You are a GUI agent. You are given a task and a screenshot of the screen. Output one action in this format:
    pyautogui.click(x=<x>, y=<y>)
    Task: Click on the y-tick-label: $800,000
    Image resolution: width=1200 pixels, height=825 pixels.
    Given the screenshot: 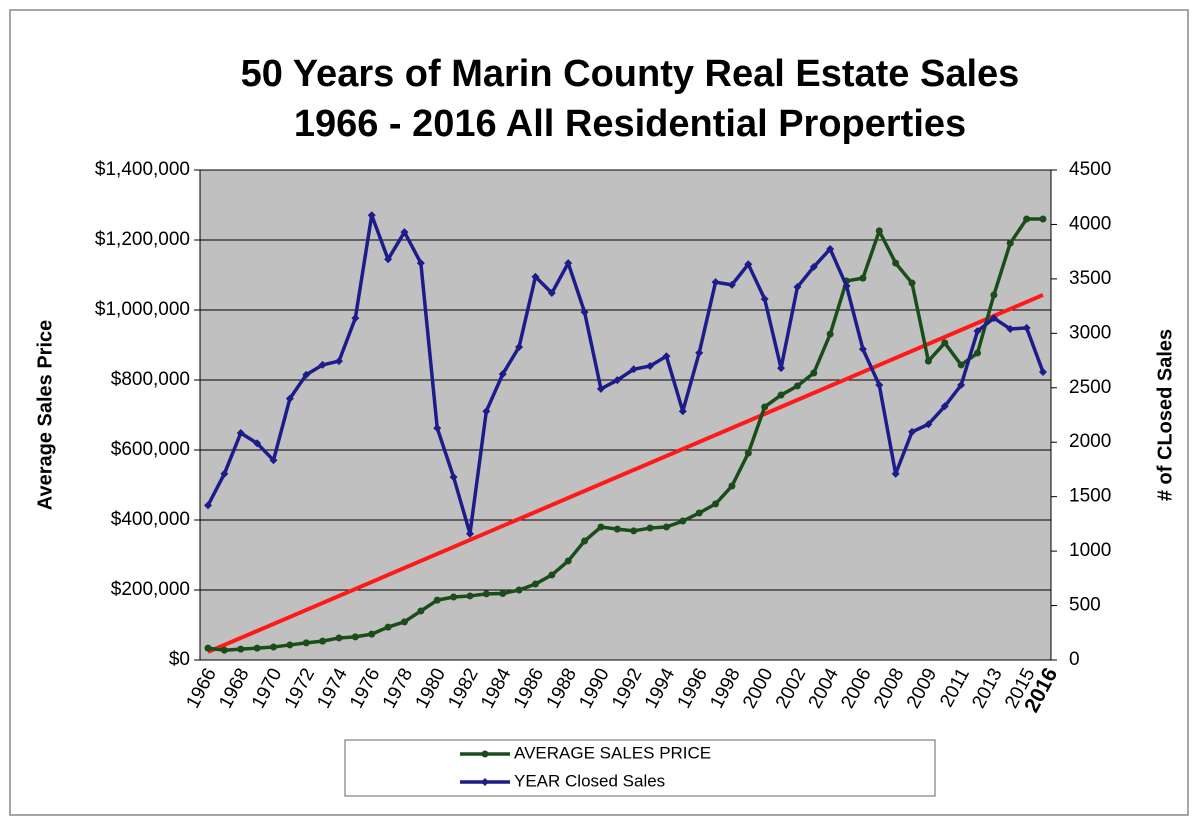 What is the action you would take?
    pyautogui.click(x=150, y=379)
    